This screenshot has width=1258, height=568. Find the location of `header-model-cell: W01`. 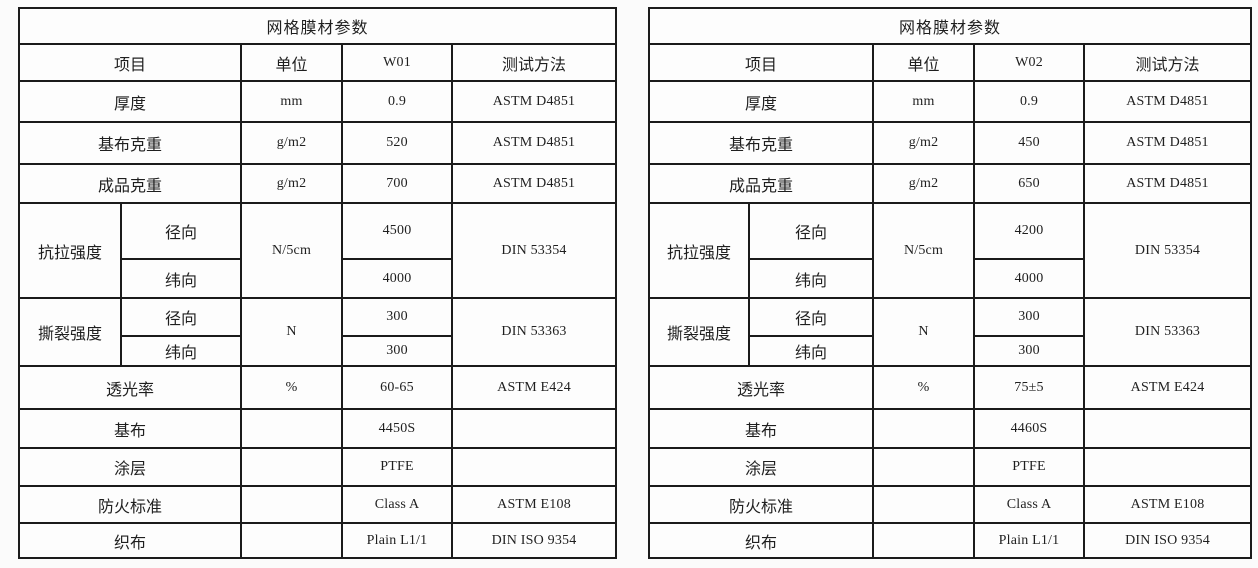

header-model-cell: W01 is located at coordinates (397, 62).